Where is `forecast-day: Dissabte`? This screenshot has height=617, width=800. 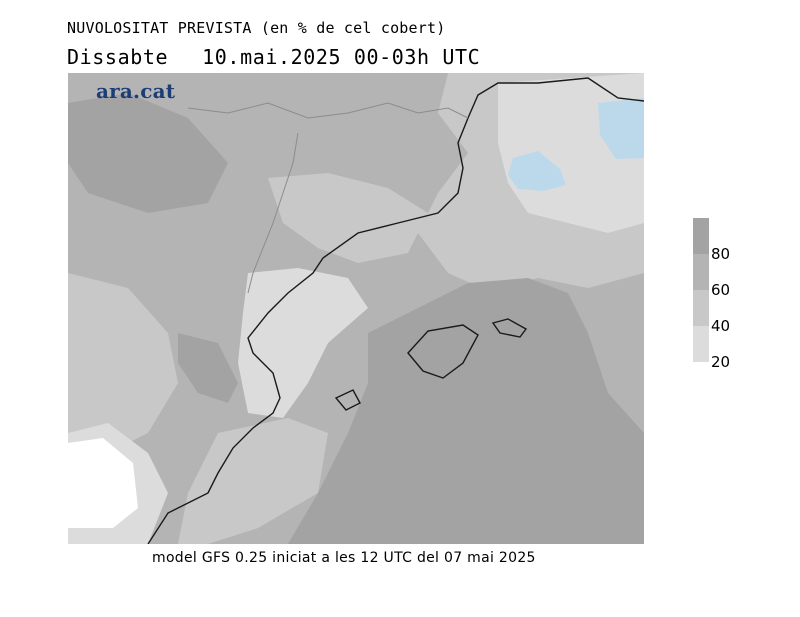
forecast-day: Dissabte is located at coordinates (118, 57).